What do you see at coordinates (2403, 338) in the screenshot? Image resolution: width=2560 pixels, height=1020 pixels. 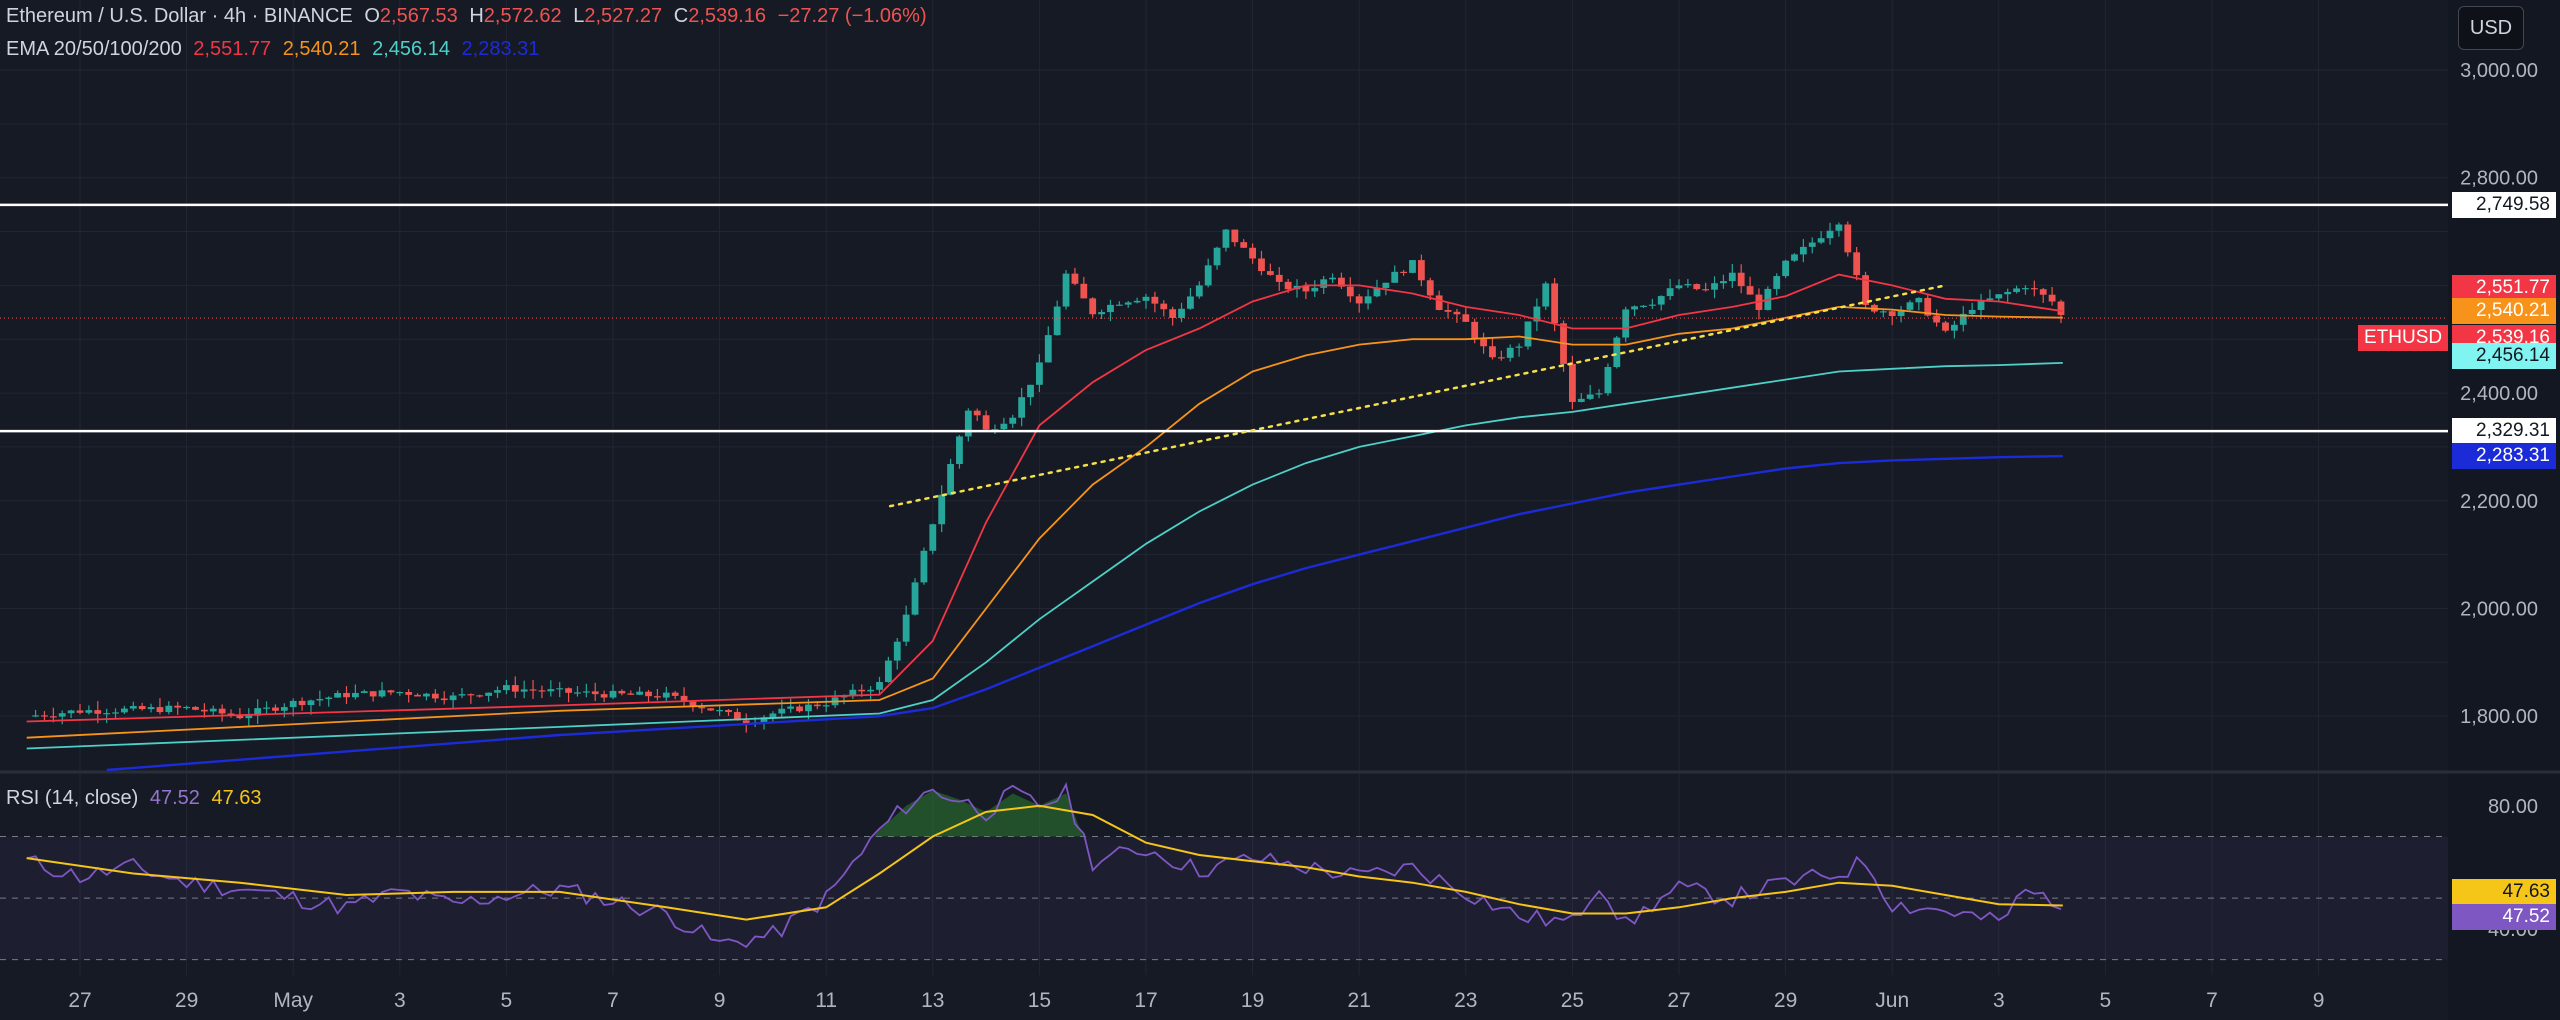 I see `symbol-name-tag: ETHUSD` at bounding box center [2403, 338].